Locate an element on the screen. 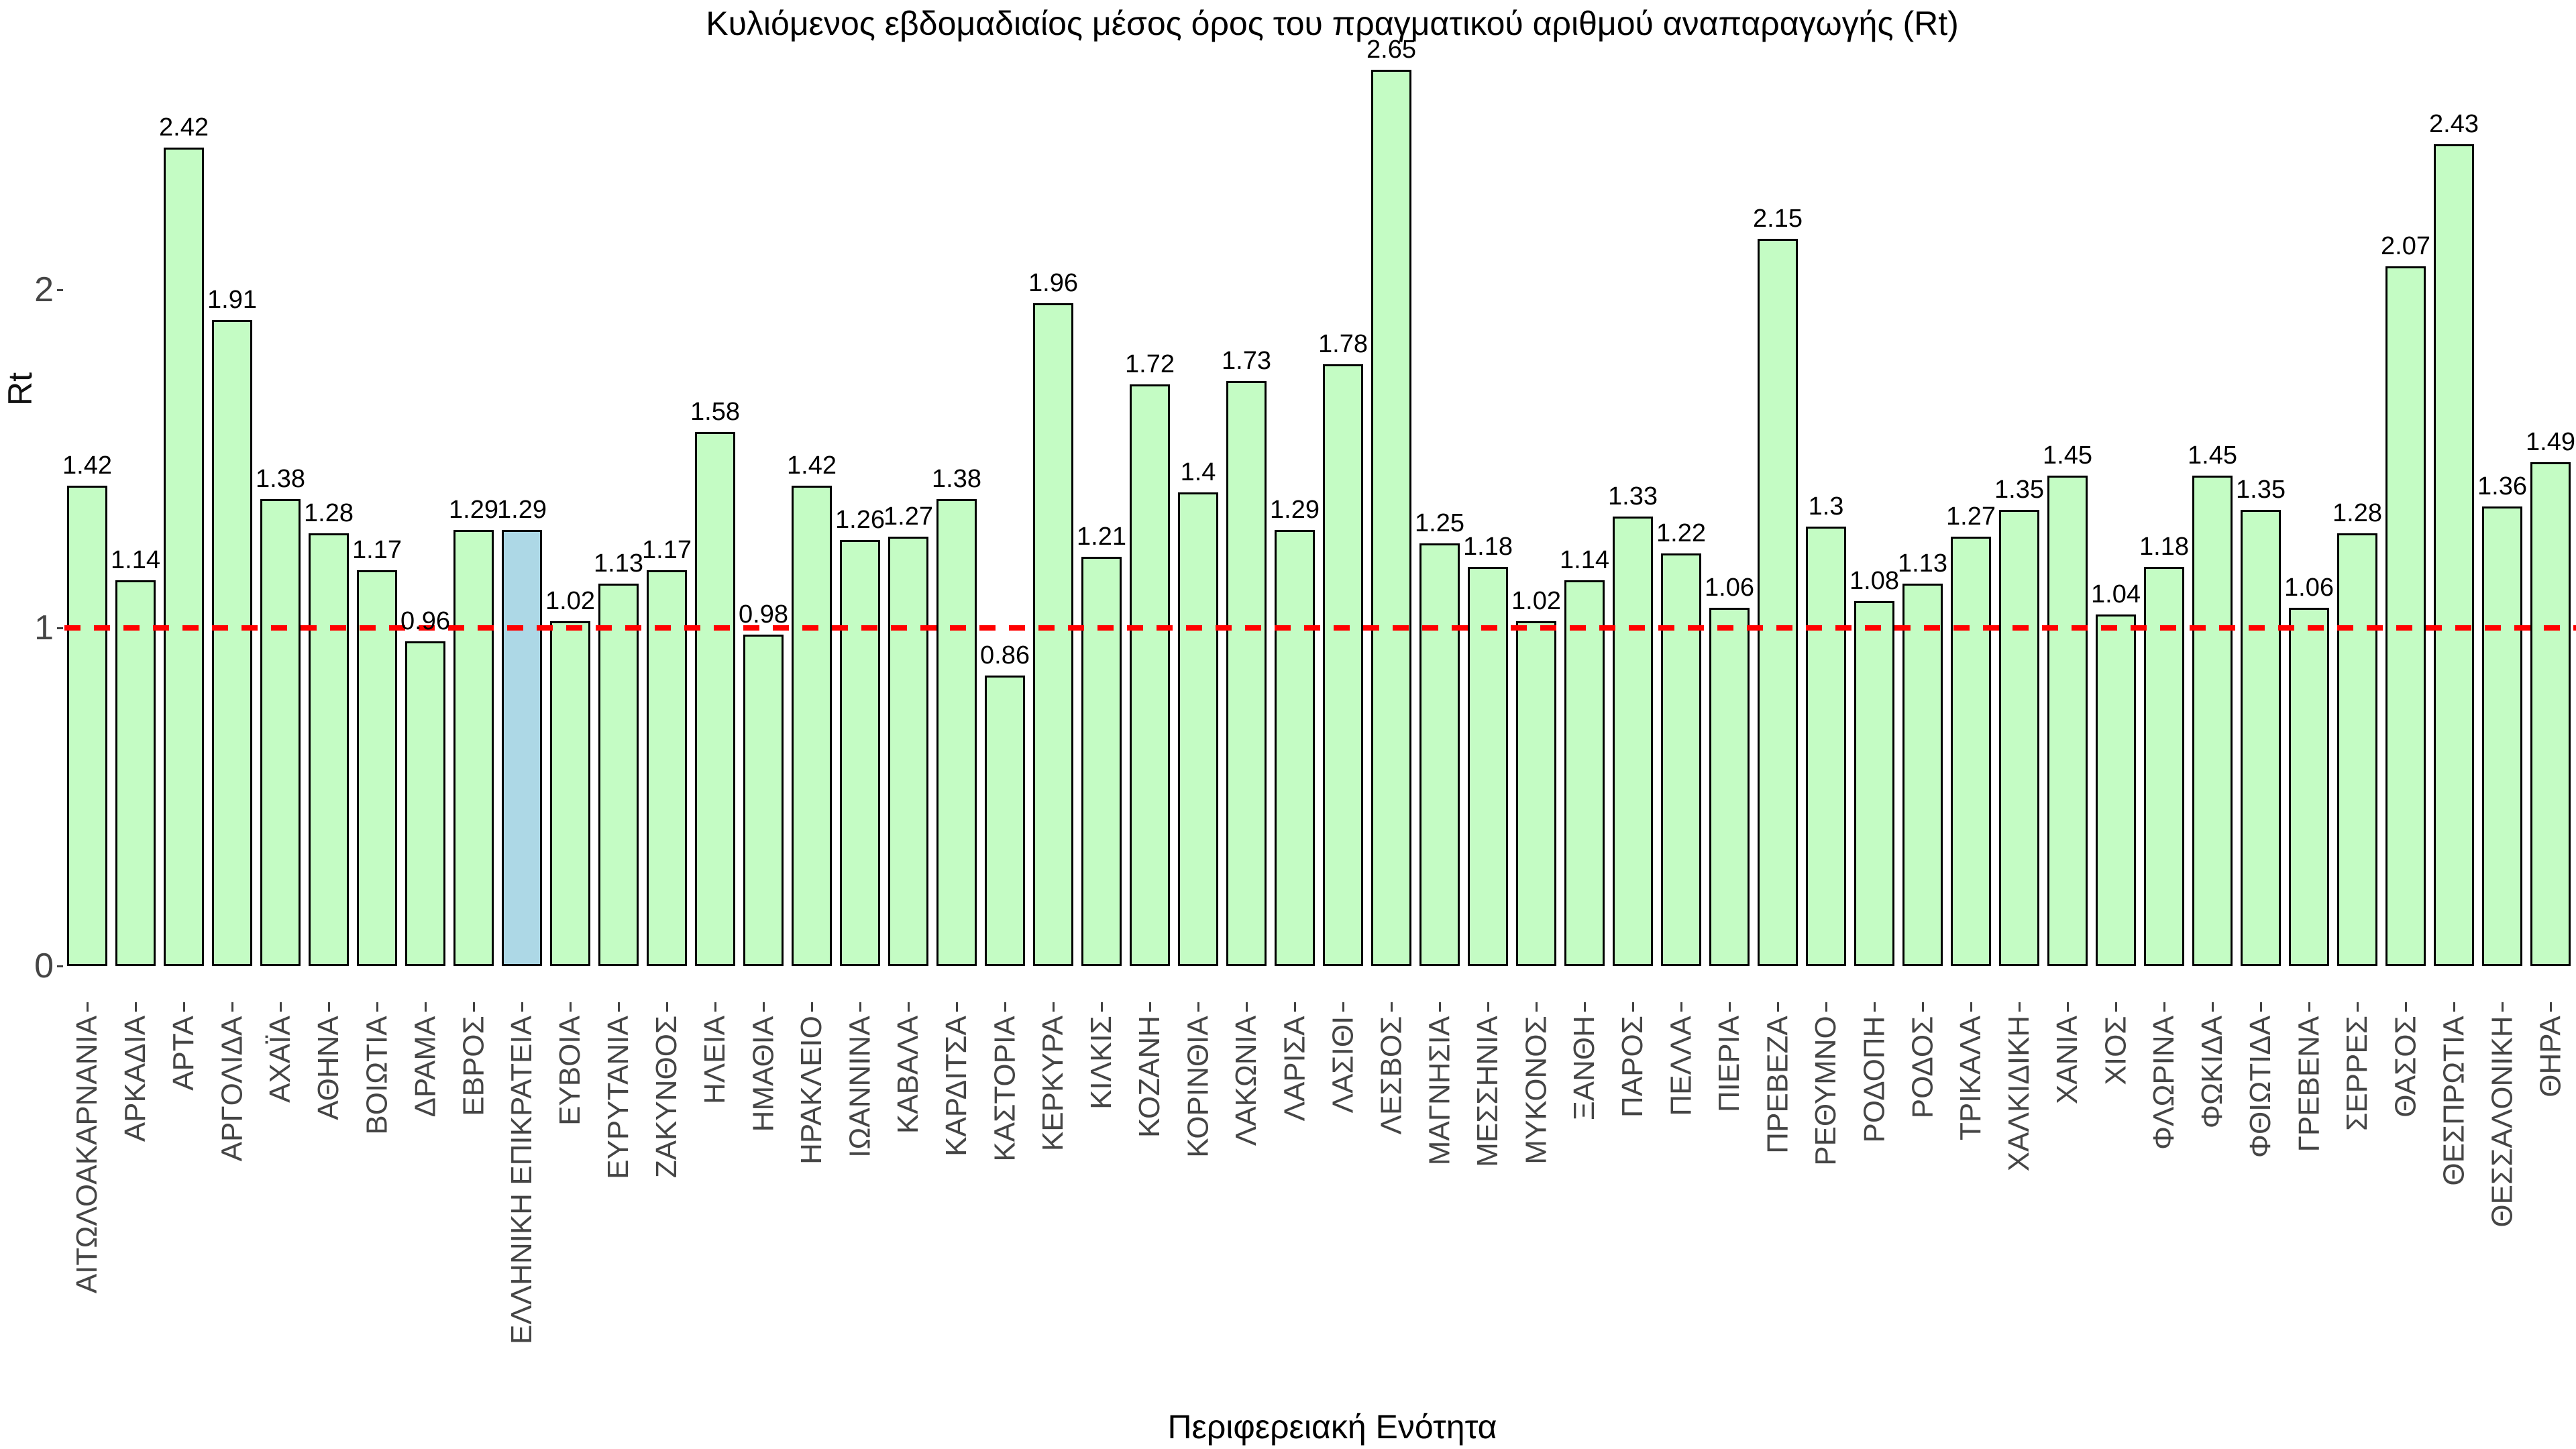 The width and height of the screenshot is (2576, 1449). x-tick-label: ΗΛΕΙΑ is located at coordinates (715, 1060).